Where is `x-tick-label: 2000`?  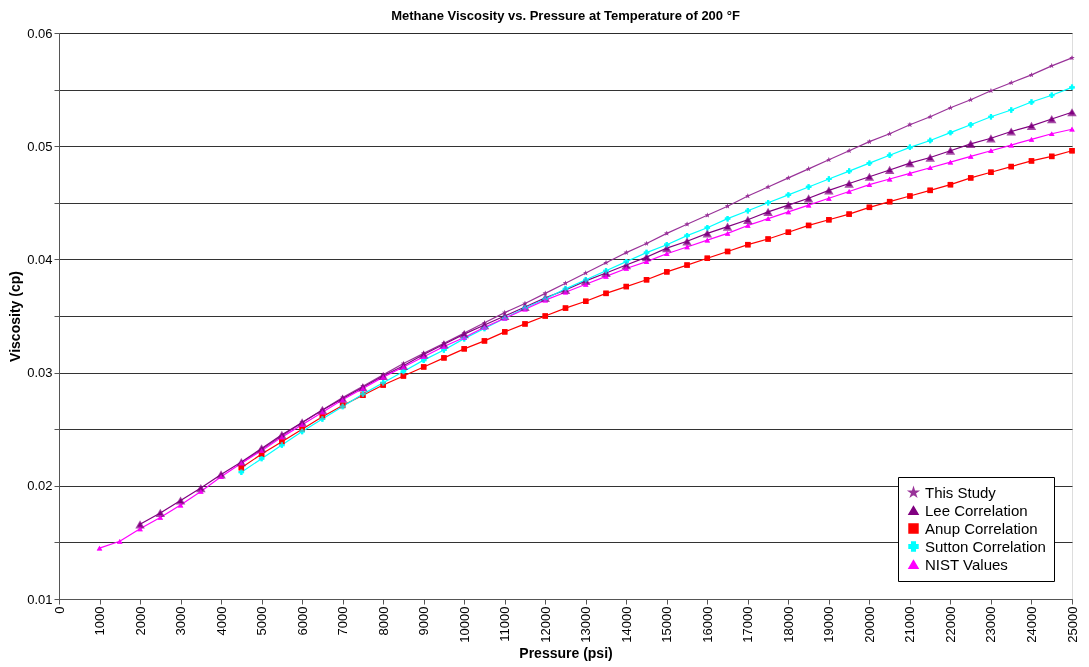
x-tick-label: 2000 is located at coordinates (140, 621).